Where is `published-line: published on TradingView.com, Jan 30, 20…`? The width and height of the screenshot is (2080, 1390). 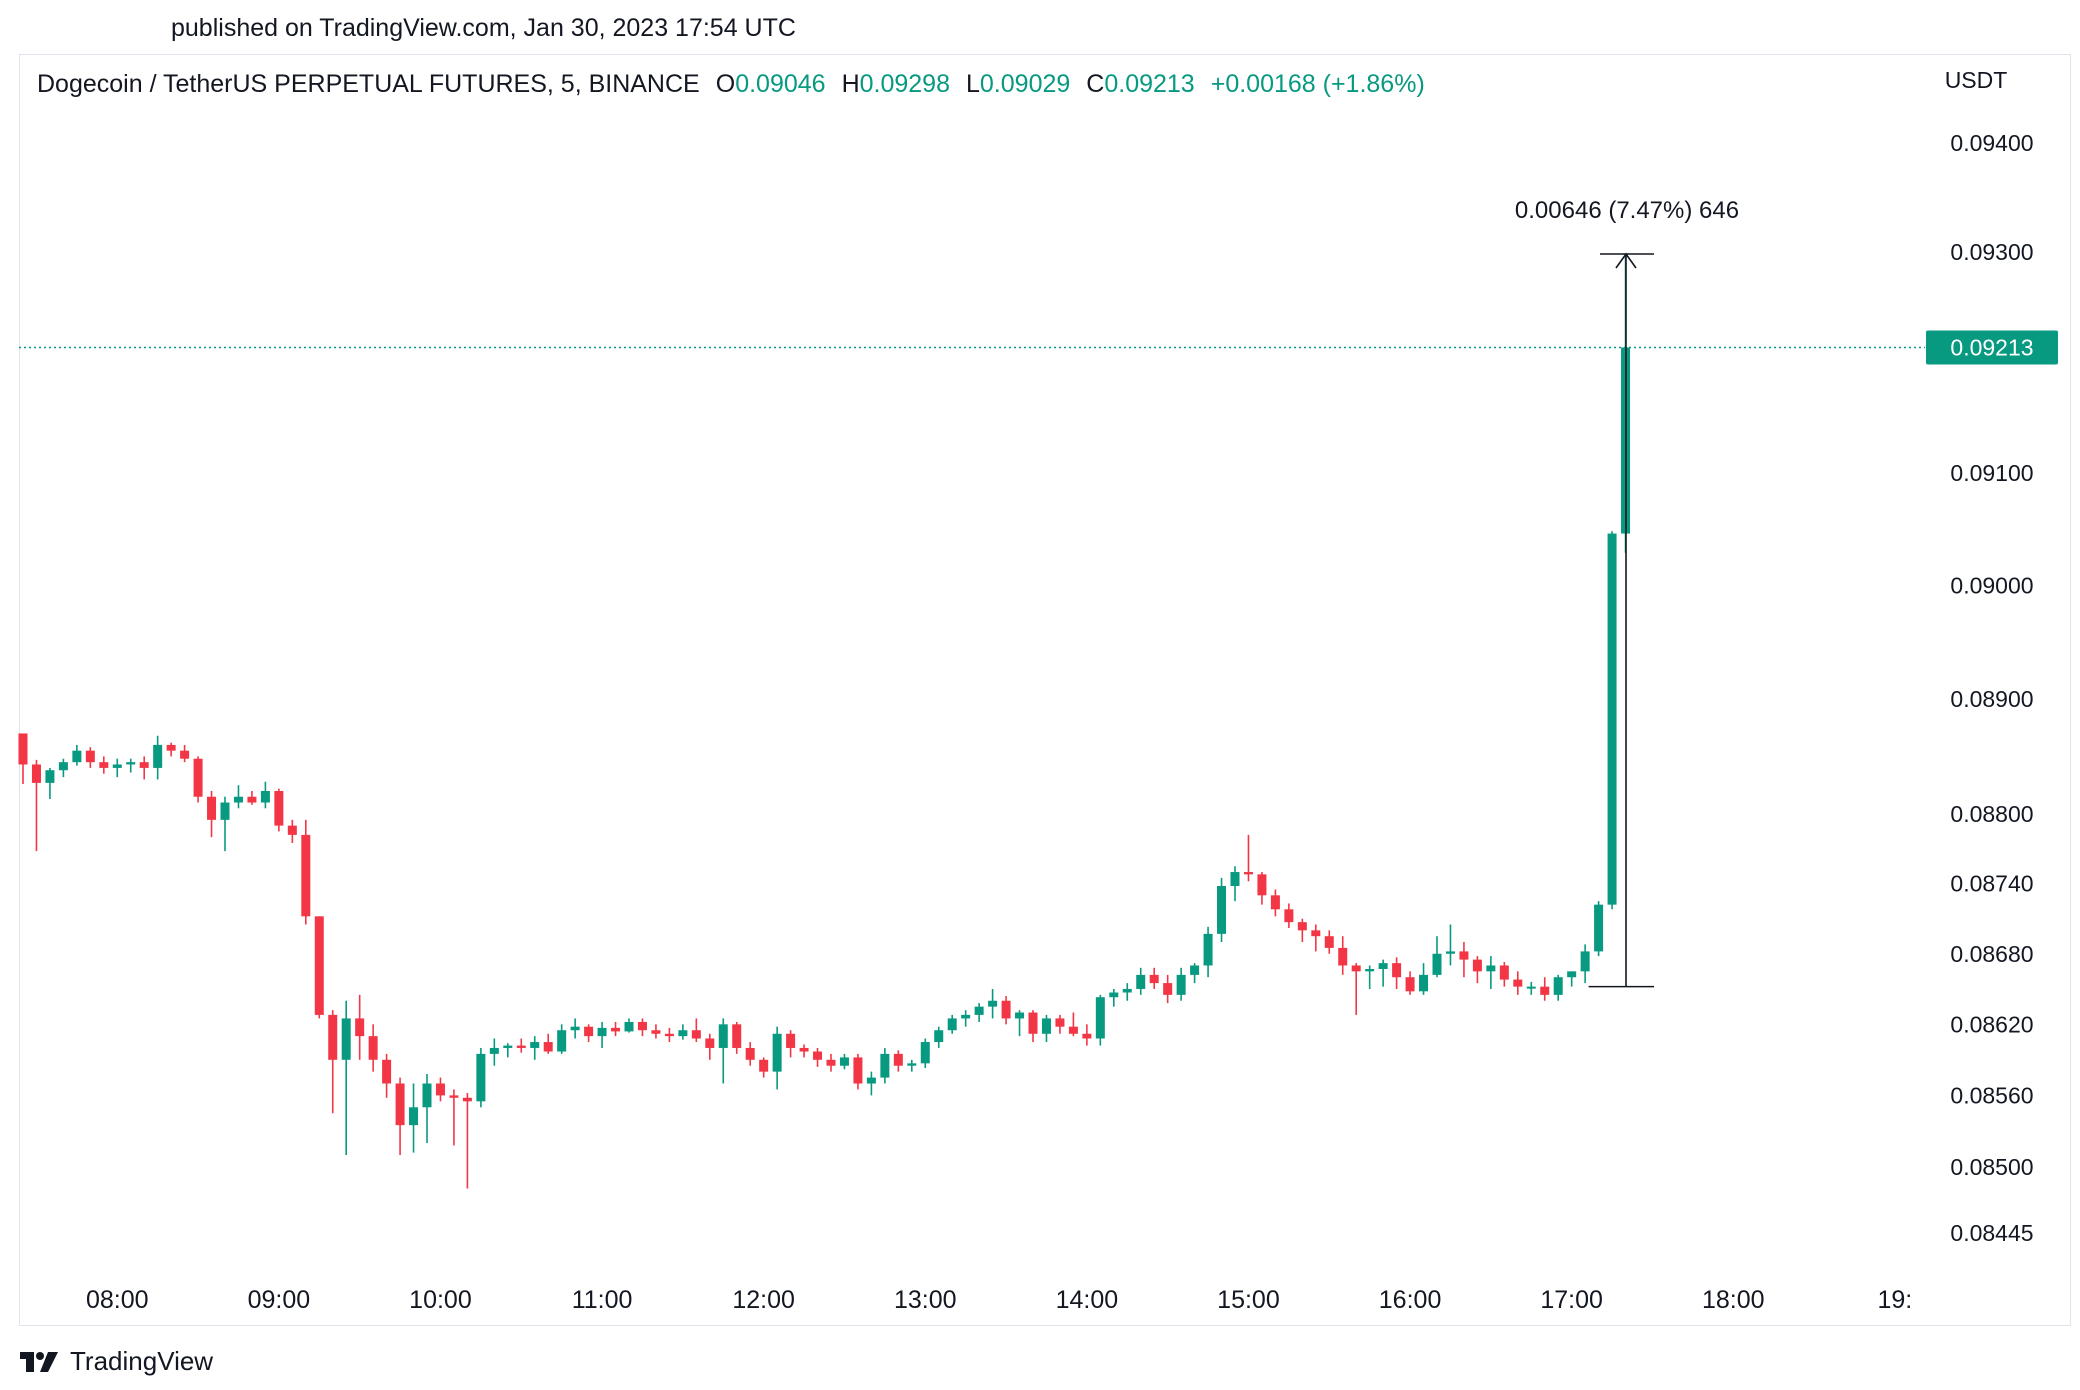
published-line: published on TradingView.com, Jan 30, 20… is located at coordinates (483, 28).